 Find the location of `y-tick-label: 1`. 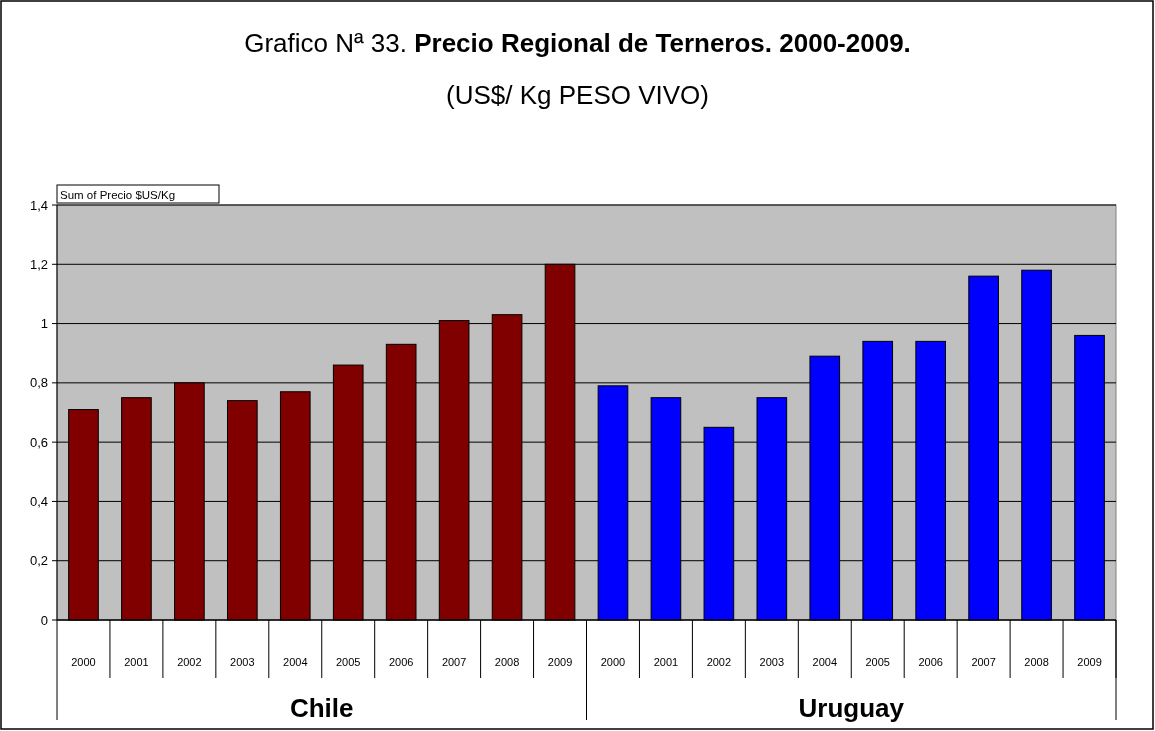

y-tick-label: 1 is located at coordinates (44, 324).